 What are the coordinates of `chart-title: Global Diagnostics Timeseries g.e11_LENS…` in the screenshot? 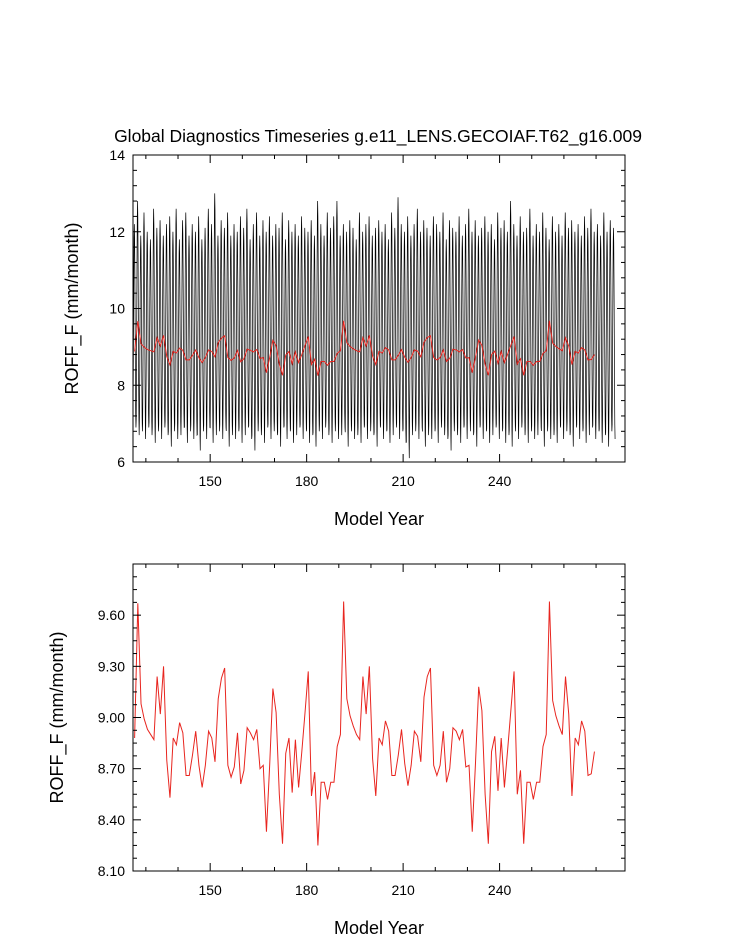 It's located at (378, 136).